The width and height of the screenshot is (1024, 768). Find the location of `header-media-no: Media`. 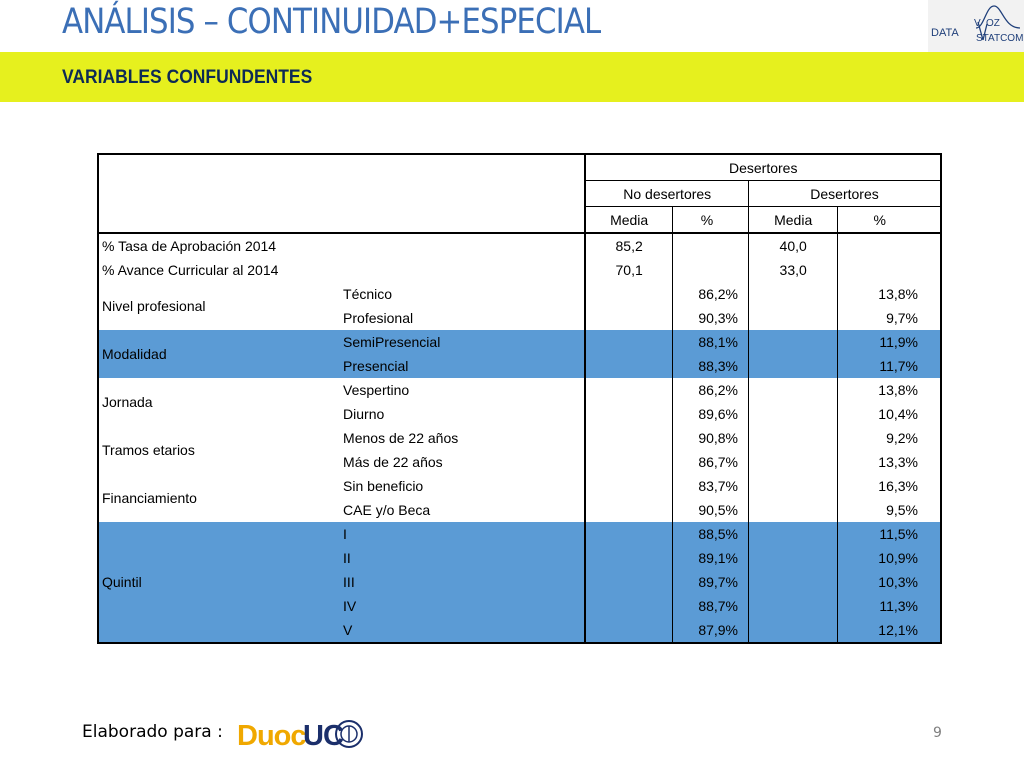

header-media-no: Media is located at coordinates (628, 220).